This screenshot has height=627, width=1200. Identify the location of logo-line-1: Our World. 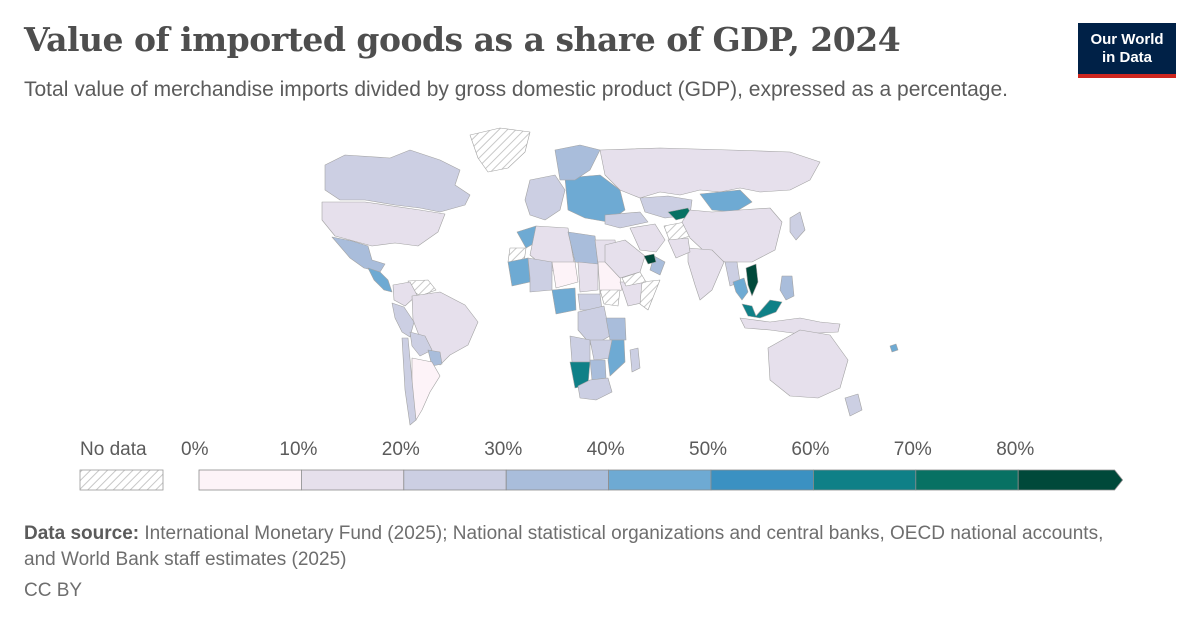
(1127, 39).